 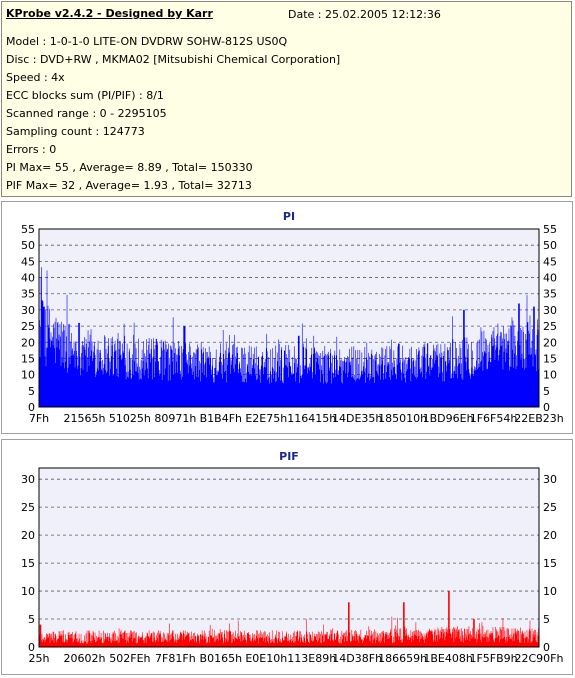 I want to click on x-tick-label: E2E75h, so click(x=266, y=418).